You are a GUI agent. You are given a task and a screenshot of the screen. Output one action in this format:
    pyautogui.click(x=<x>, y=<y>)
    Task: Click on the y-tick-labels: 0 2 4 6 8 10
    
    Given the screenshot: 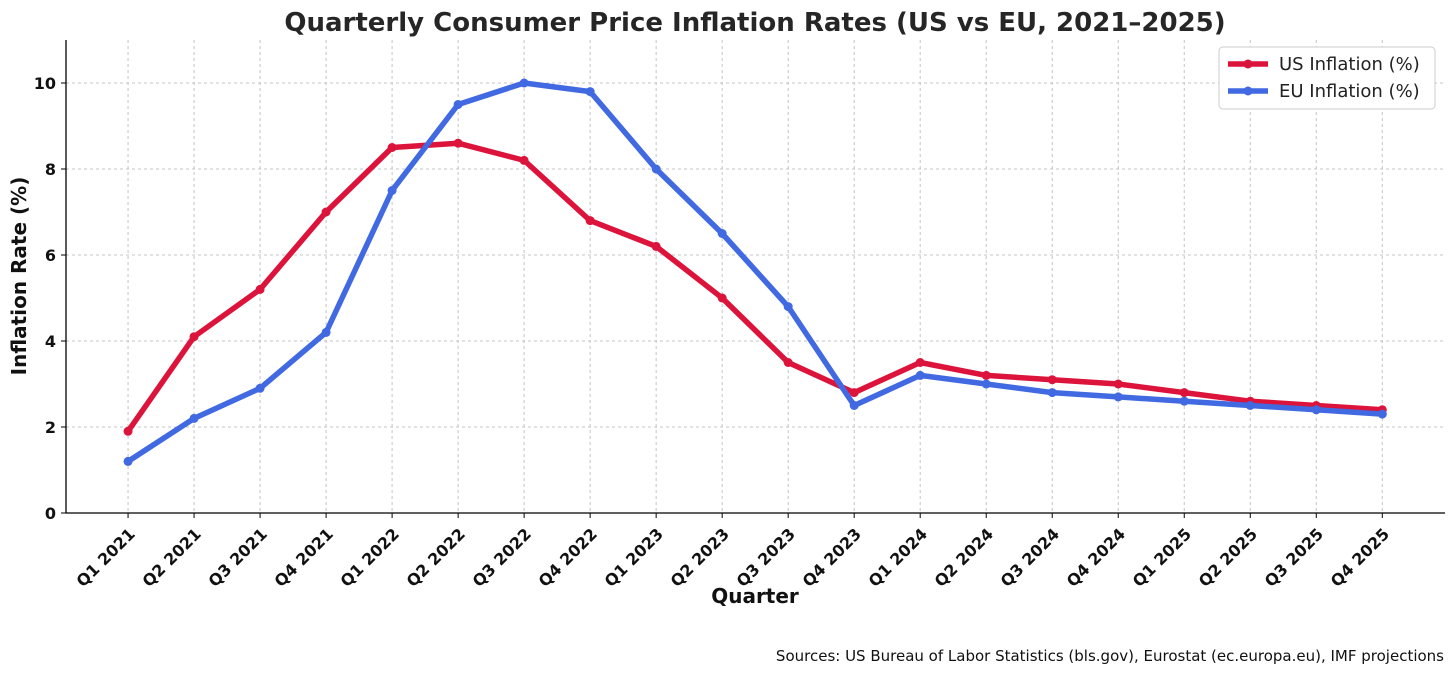 What is the action you would take?
    pyautogui.click(x=50, y=298)
    